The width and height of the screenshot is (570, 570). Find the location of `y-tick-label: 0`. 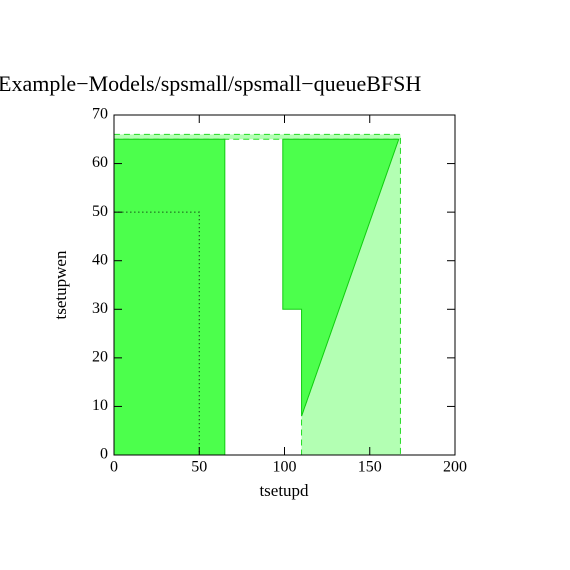

y-tick-label: 0 is located at coordinates (104, 454).